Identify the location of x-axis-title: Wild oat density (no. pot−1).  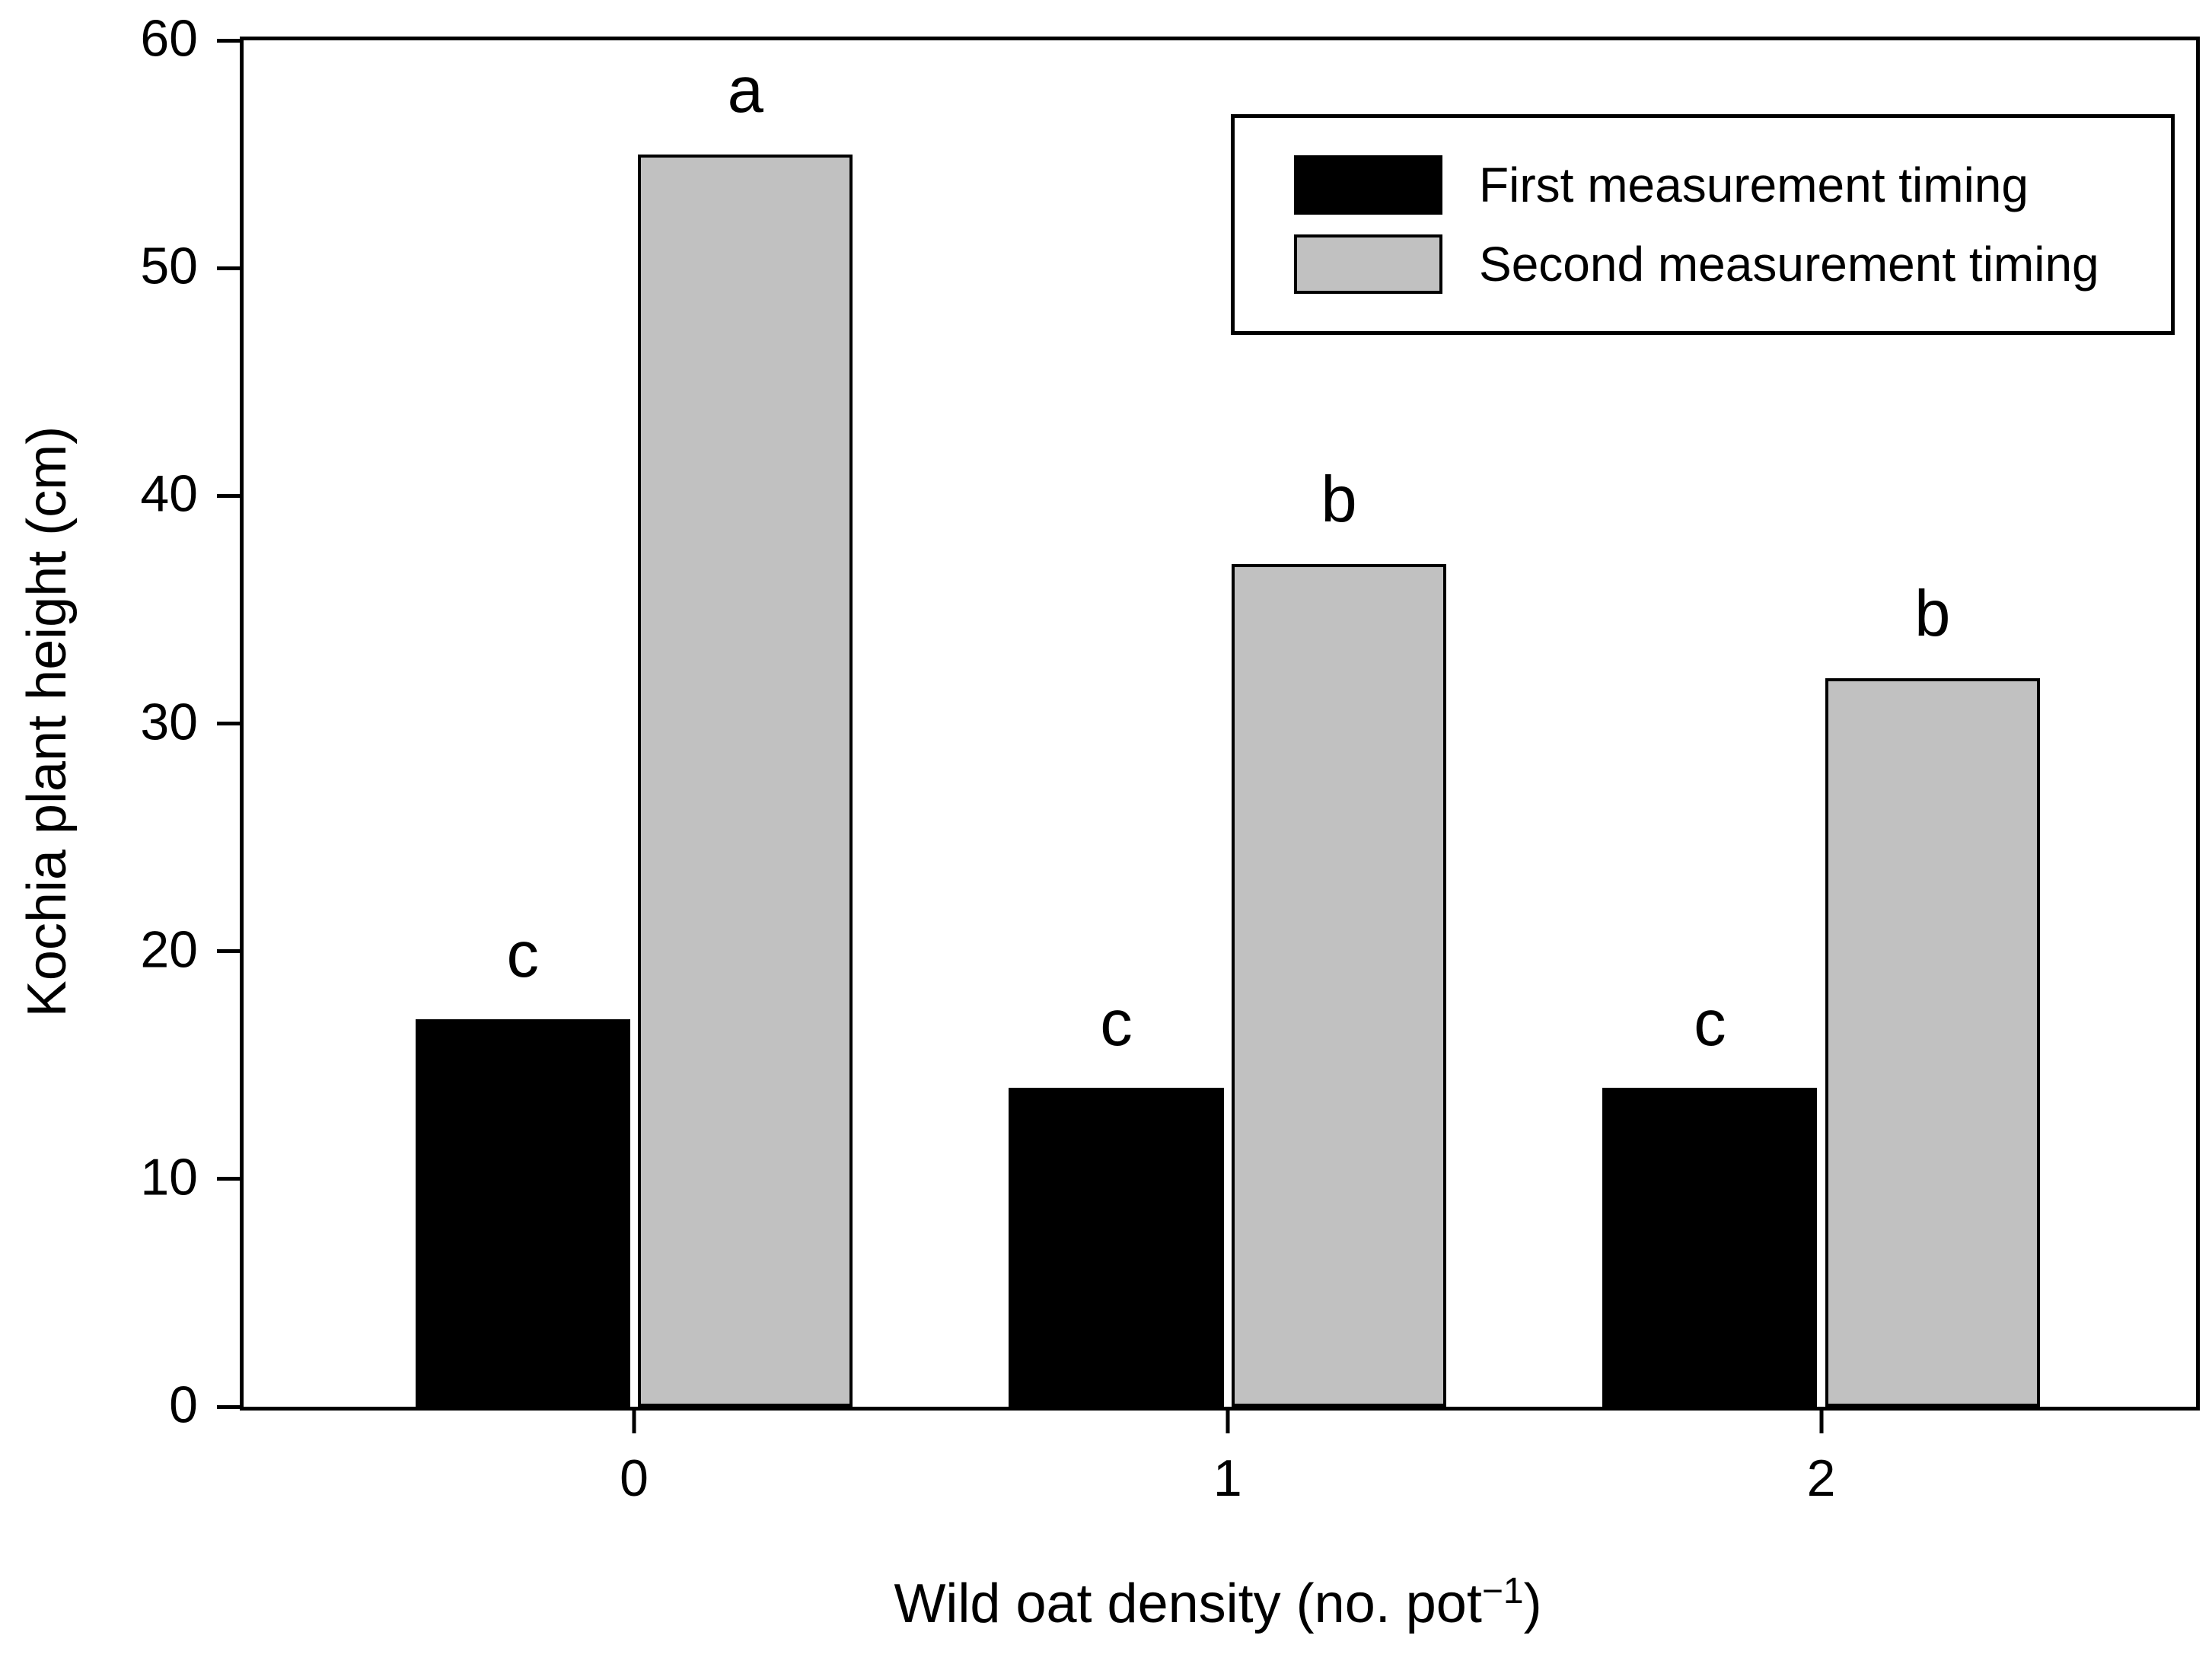
(1218, 1603).